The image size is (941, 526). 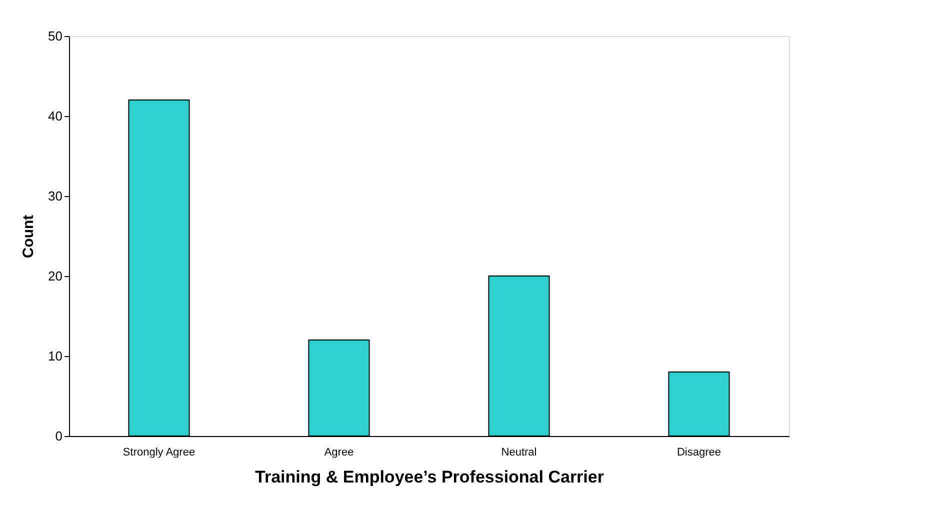 What do you see at coordinates (699, 452) in the screenshot?
I see `x-tick-label: Disagree` at bounding box center [699, 452].